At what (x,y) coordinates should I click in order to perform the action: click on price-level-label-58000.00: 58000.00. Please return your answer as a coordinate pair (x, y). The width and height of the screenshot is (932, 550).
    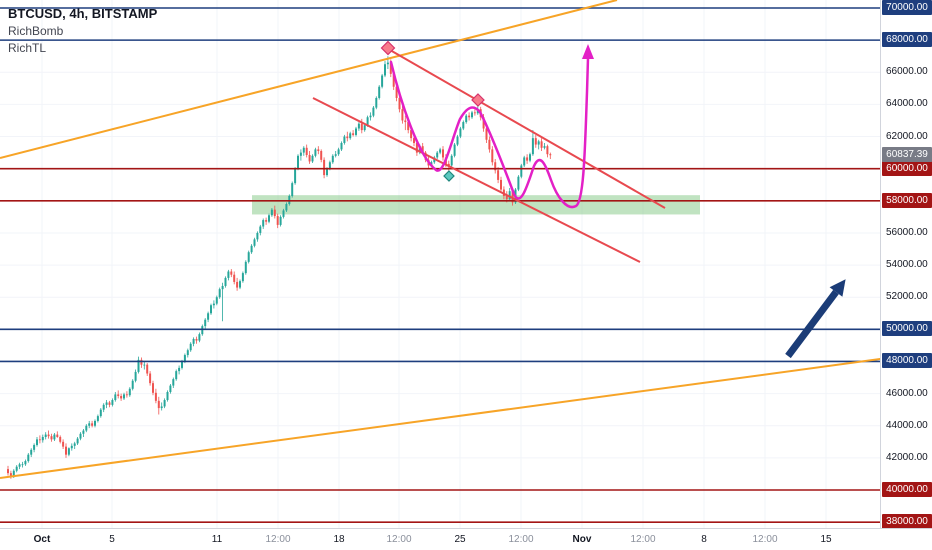
    Looking at the image, I should click on (907, 200).